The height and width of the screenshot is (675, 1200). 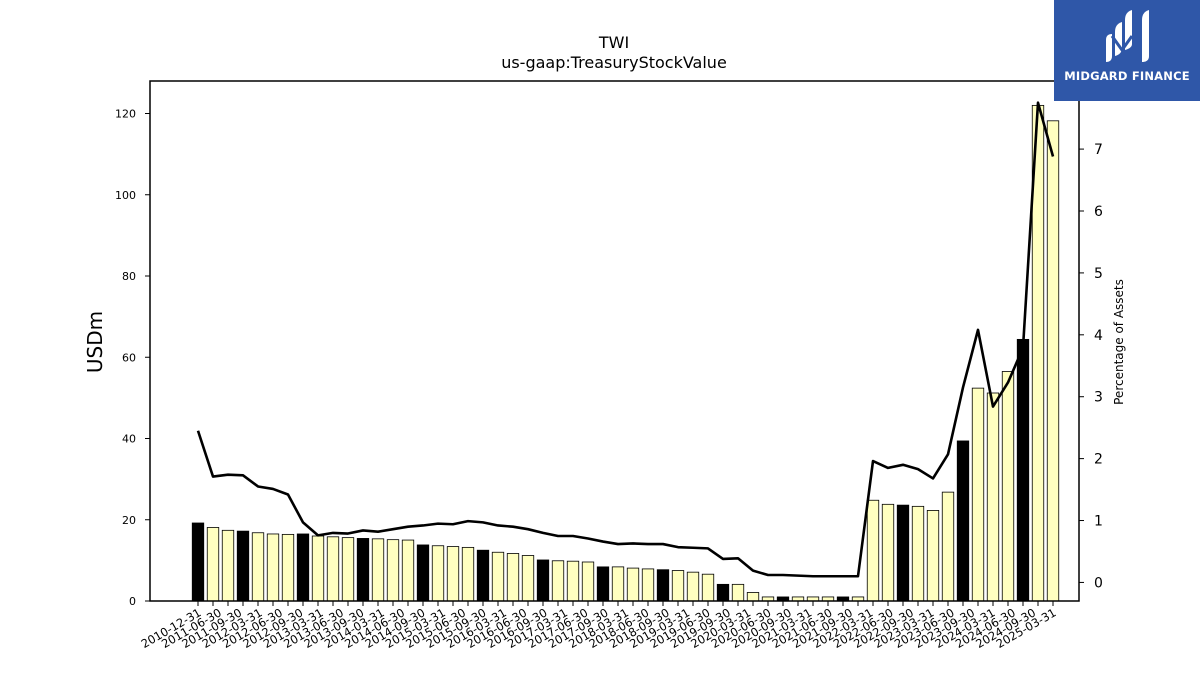 What do you see at coordinates (132, 601) in the screenshot?
I see `y-tick-label: 0` at bounding box center [132, 601].